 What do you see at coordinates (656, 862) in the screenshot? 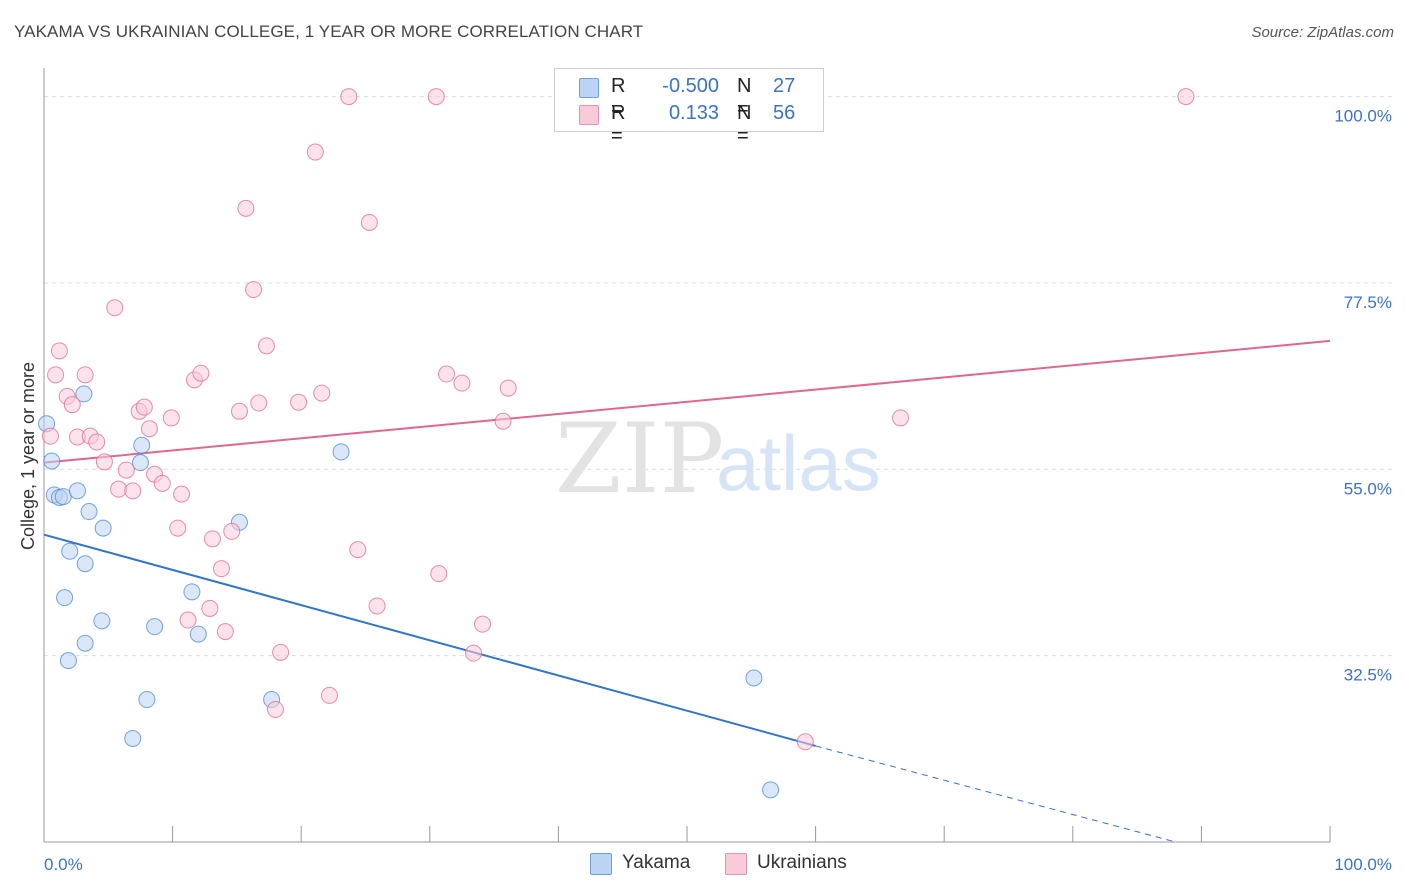
I see `yakama-legend-label: Yakama` at bounding box center [656, 862].